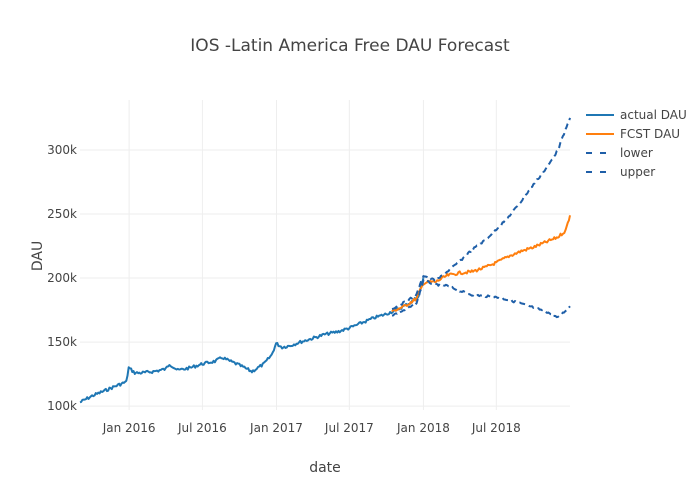 This screenshot has width=700, height=504. I want to click on series-line-fcst-dau, so click(481, 264).